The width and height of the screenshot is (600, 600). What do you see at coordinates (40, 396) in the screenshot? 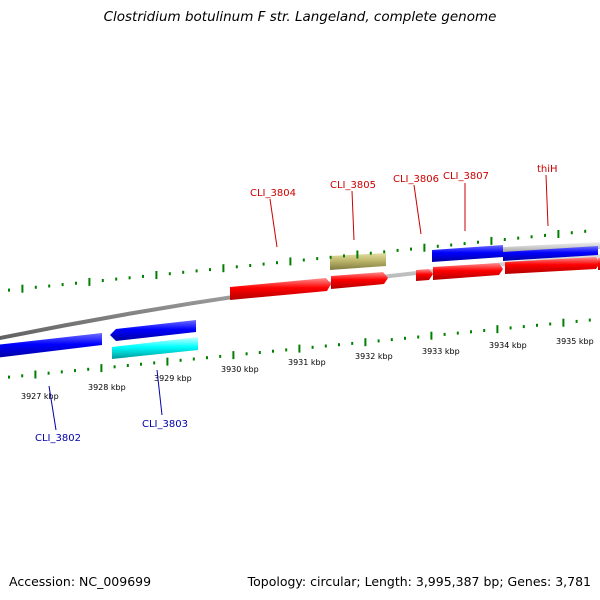
I see `scale-label: 3927 kbp` at bounding box center [40, 396].